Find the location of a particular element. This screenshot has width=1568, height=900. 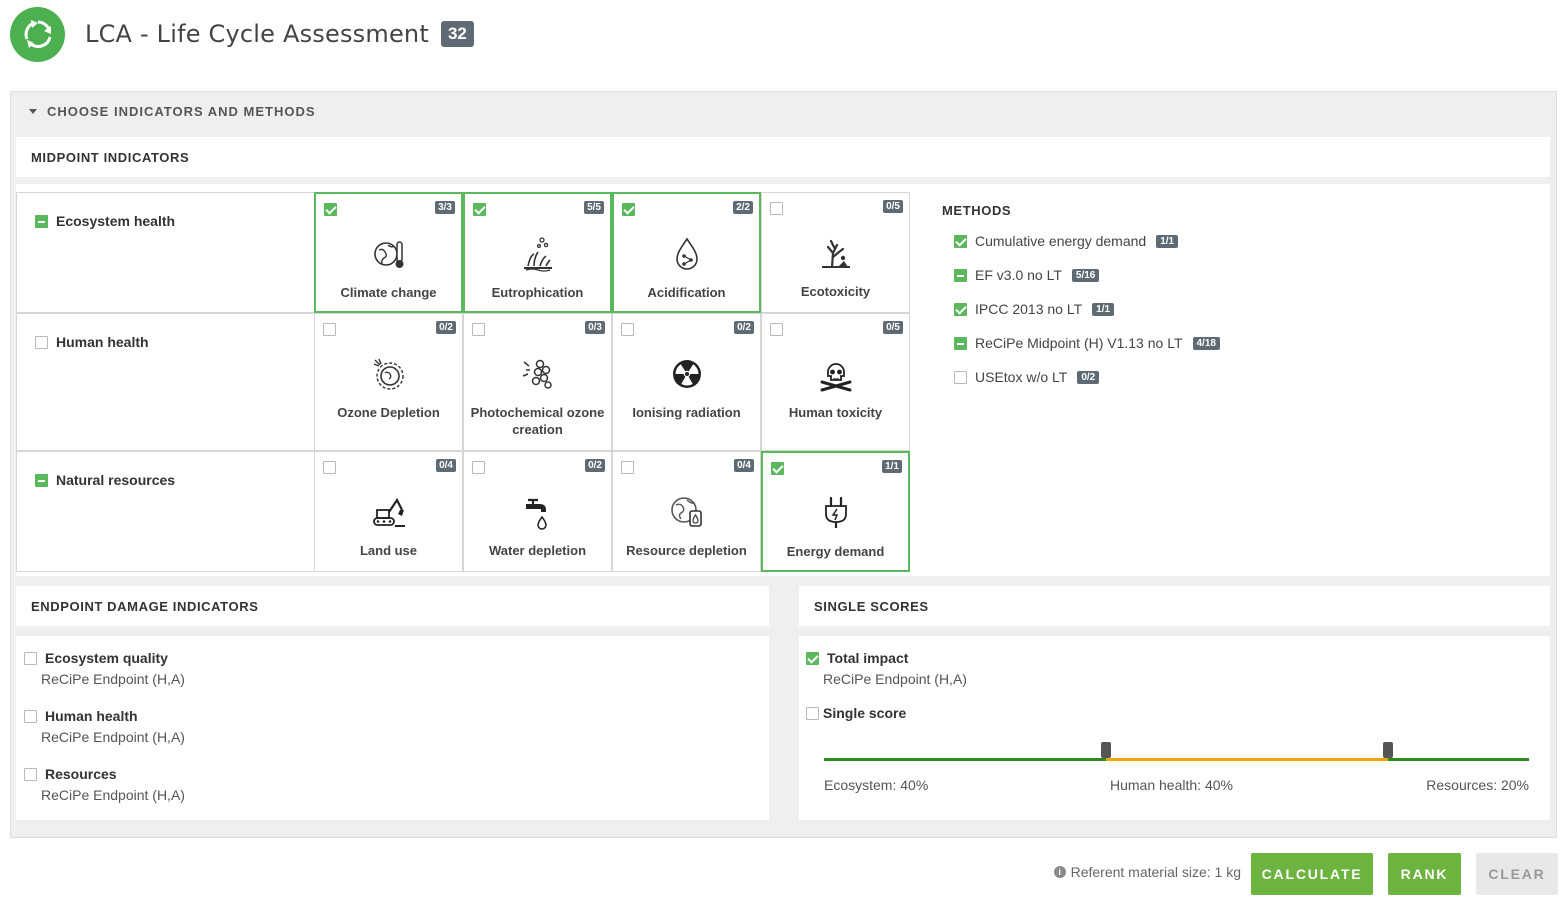

ratio-badge: 5/5 is located at coordinates (594, 207).